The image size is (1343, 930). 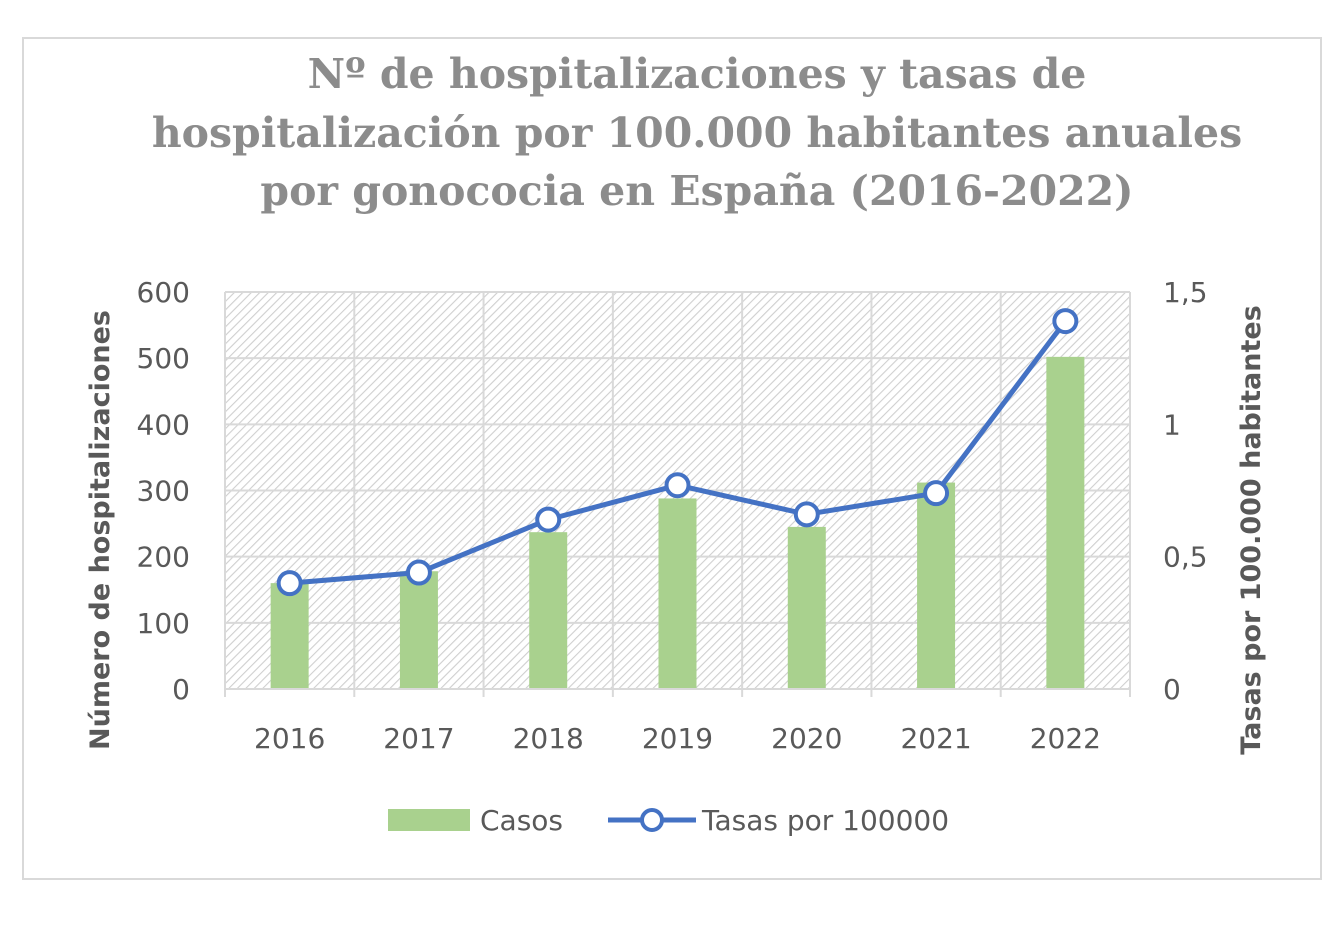 What do you see at coordinates (677, 738) in the screenshot?
I see `x-tick-label-2019: 2019` at bounding box center [677, 738].